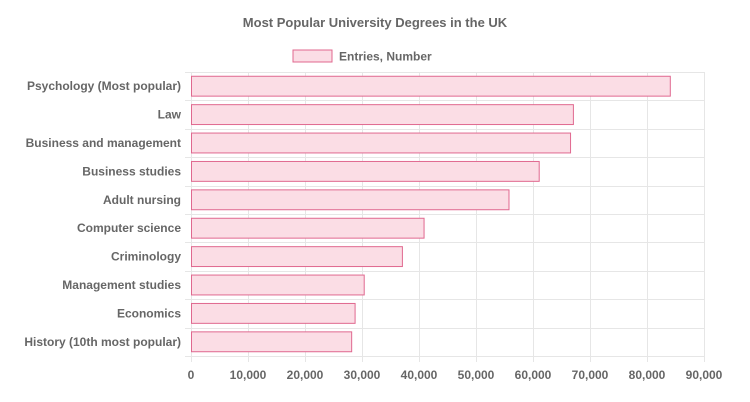 The height and width of the screenshot is (402, 750). I want to click on x-tick-label: 90,000, so click(704, 375).